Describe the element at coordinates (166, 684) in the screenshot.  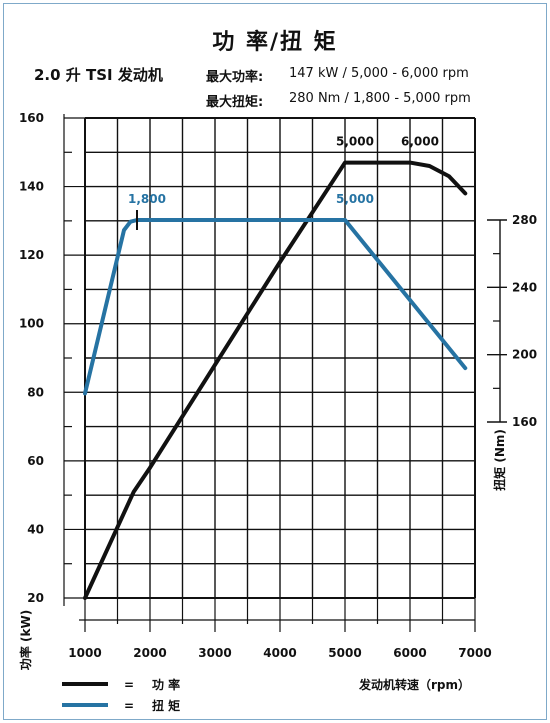
I see `legend-label: 功 率` at that location.